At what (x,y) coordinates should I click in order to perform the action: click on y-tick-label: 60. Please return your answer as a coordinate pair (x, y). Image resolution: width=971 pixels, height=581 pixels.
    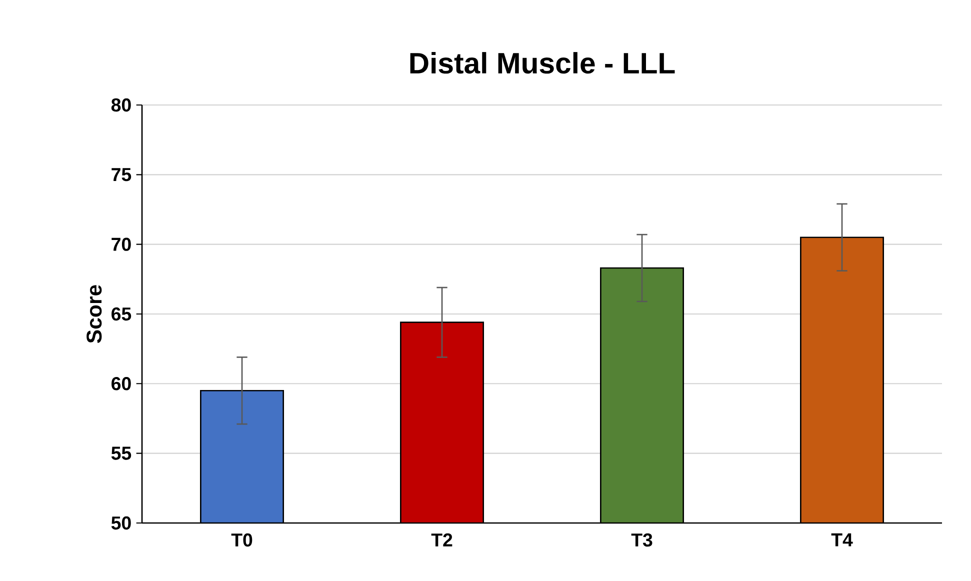
    Looking at the image, I should click on (121, 383).